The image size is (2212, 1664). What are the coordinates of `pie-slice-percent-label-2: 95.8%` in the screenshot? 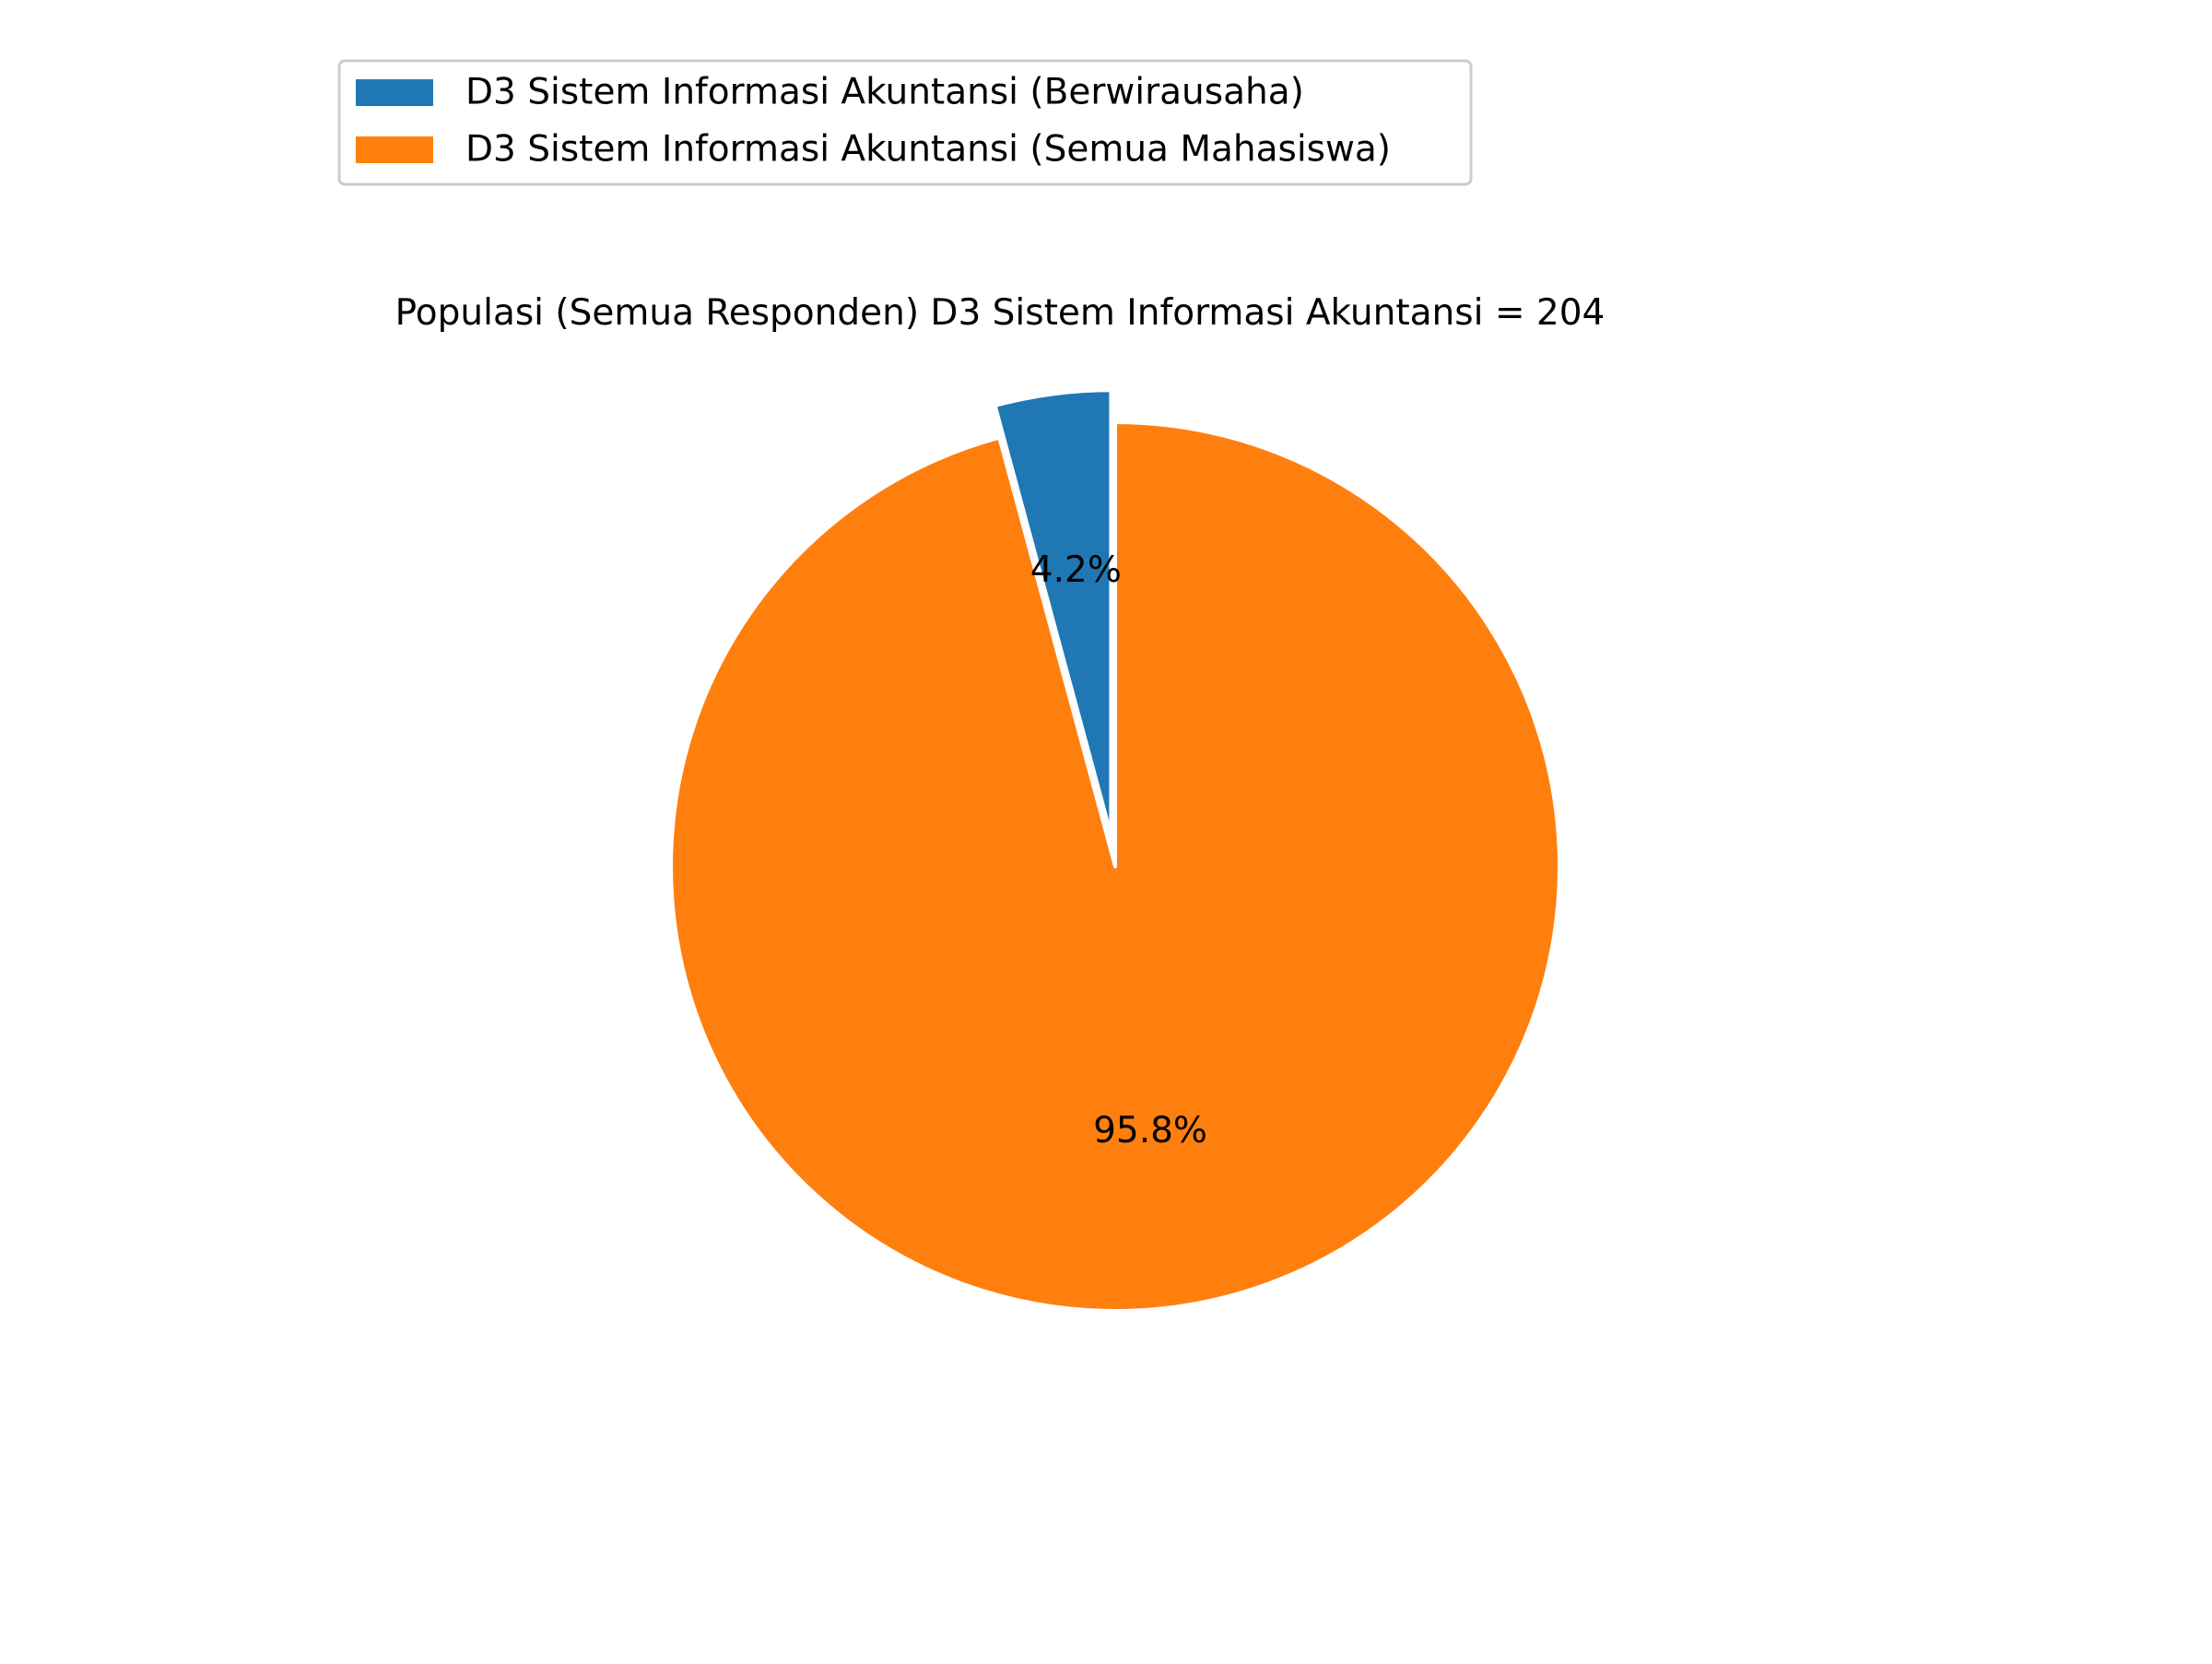 It's located at (1150, 1130).